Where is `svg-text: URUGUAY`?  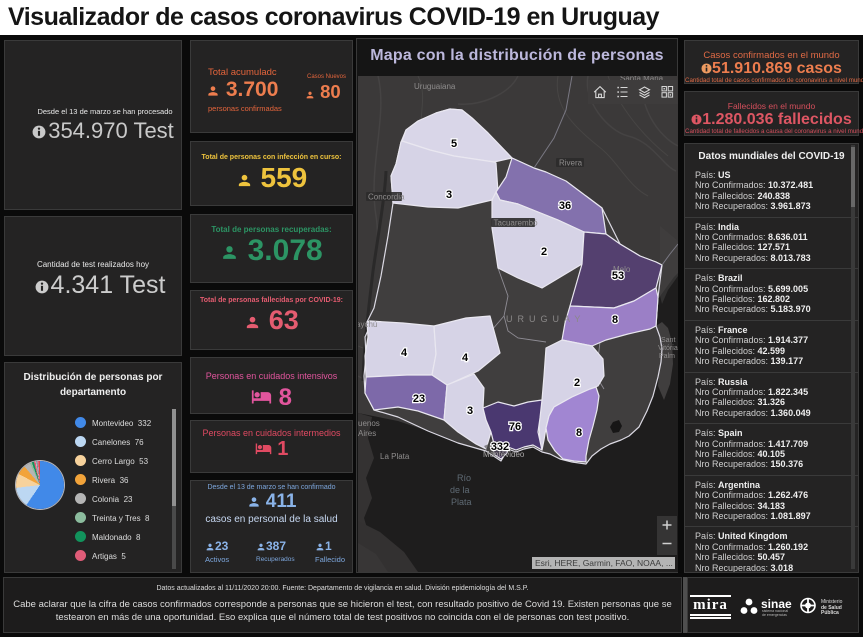
svg-text: URUGUAY is located at coordinates (545, 319).